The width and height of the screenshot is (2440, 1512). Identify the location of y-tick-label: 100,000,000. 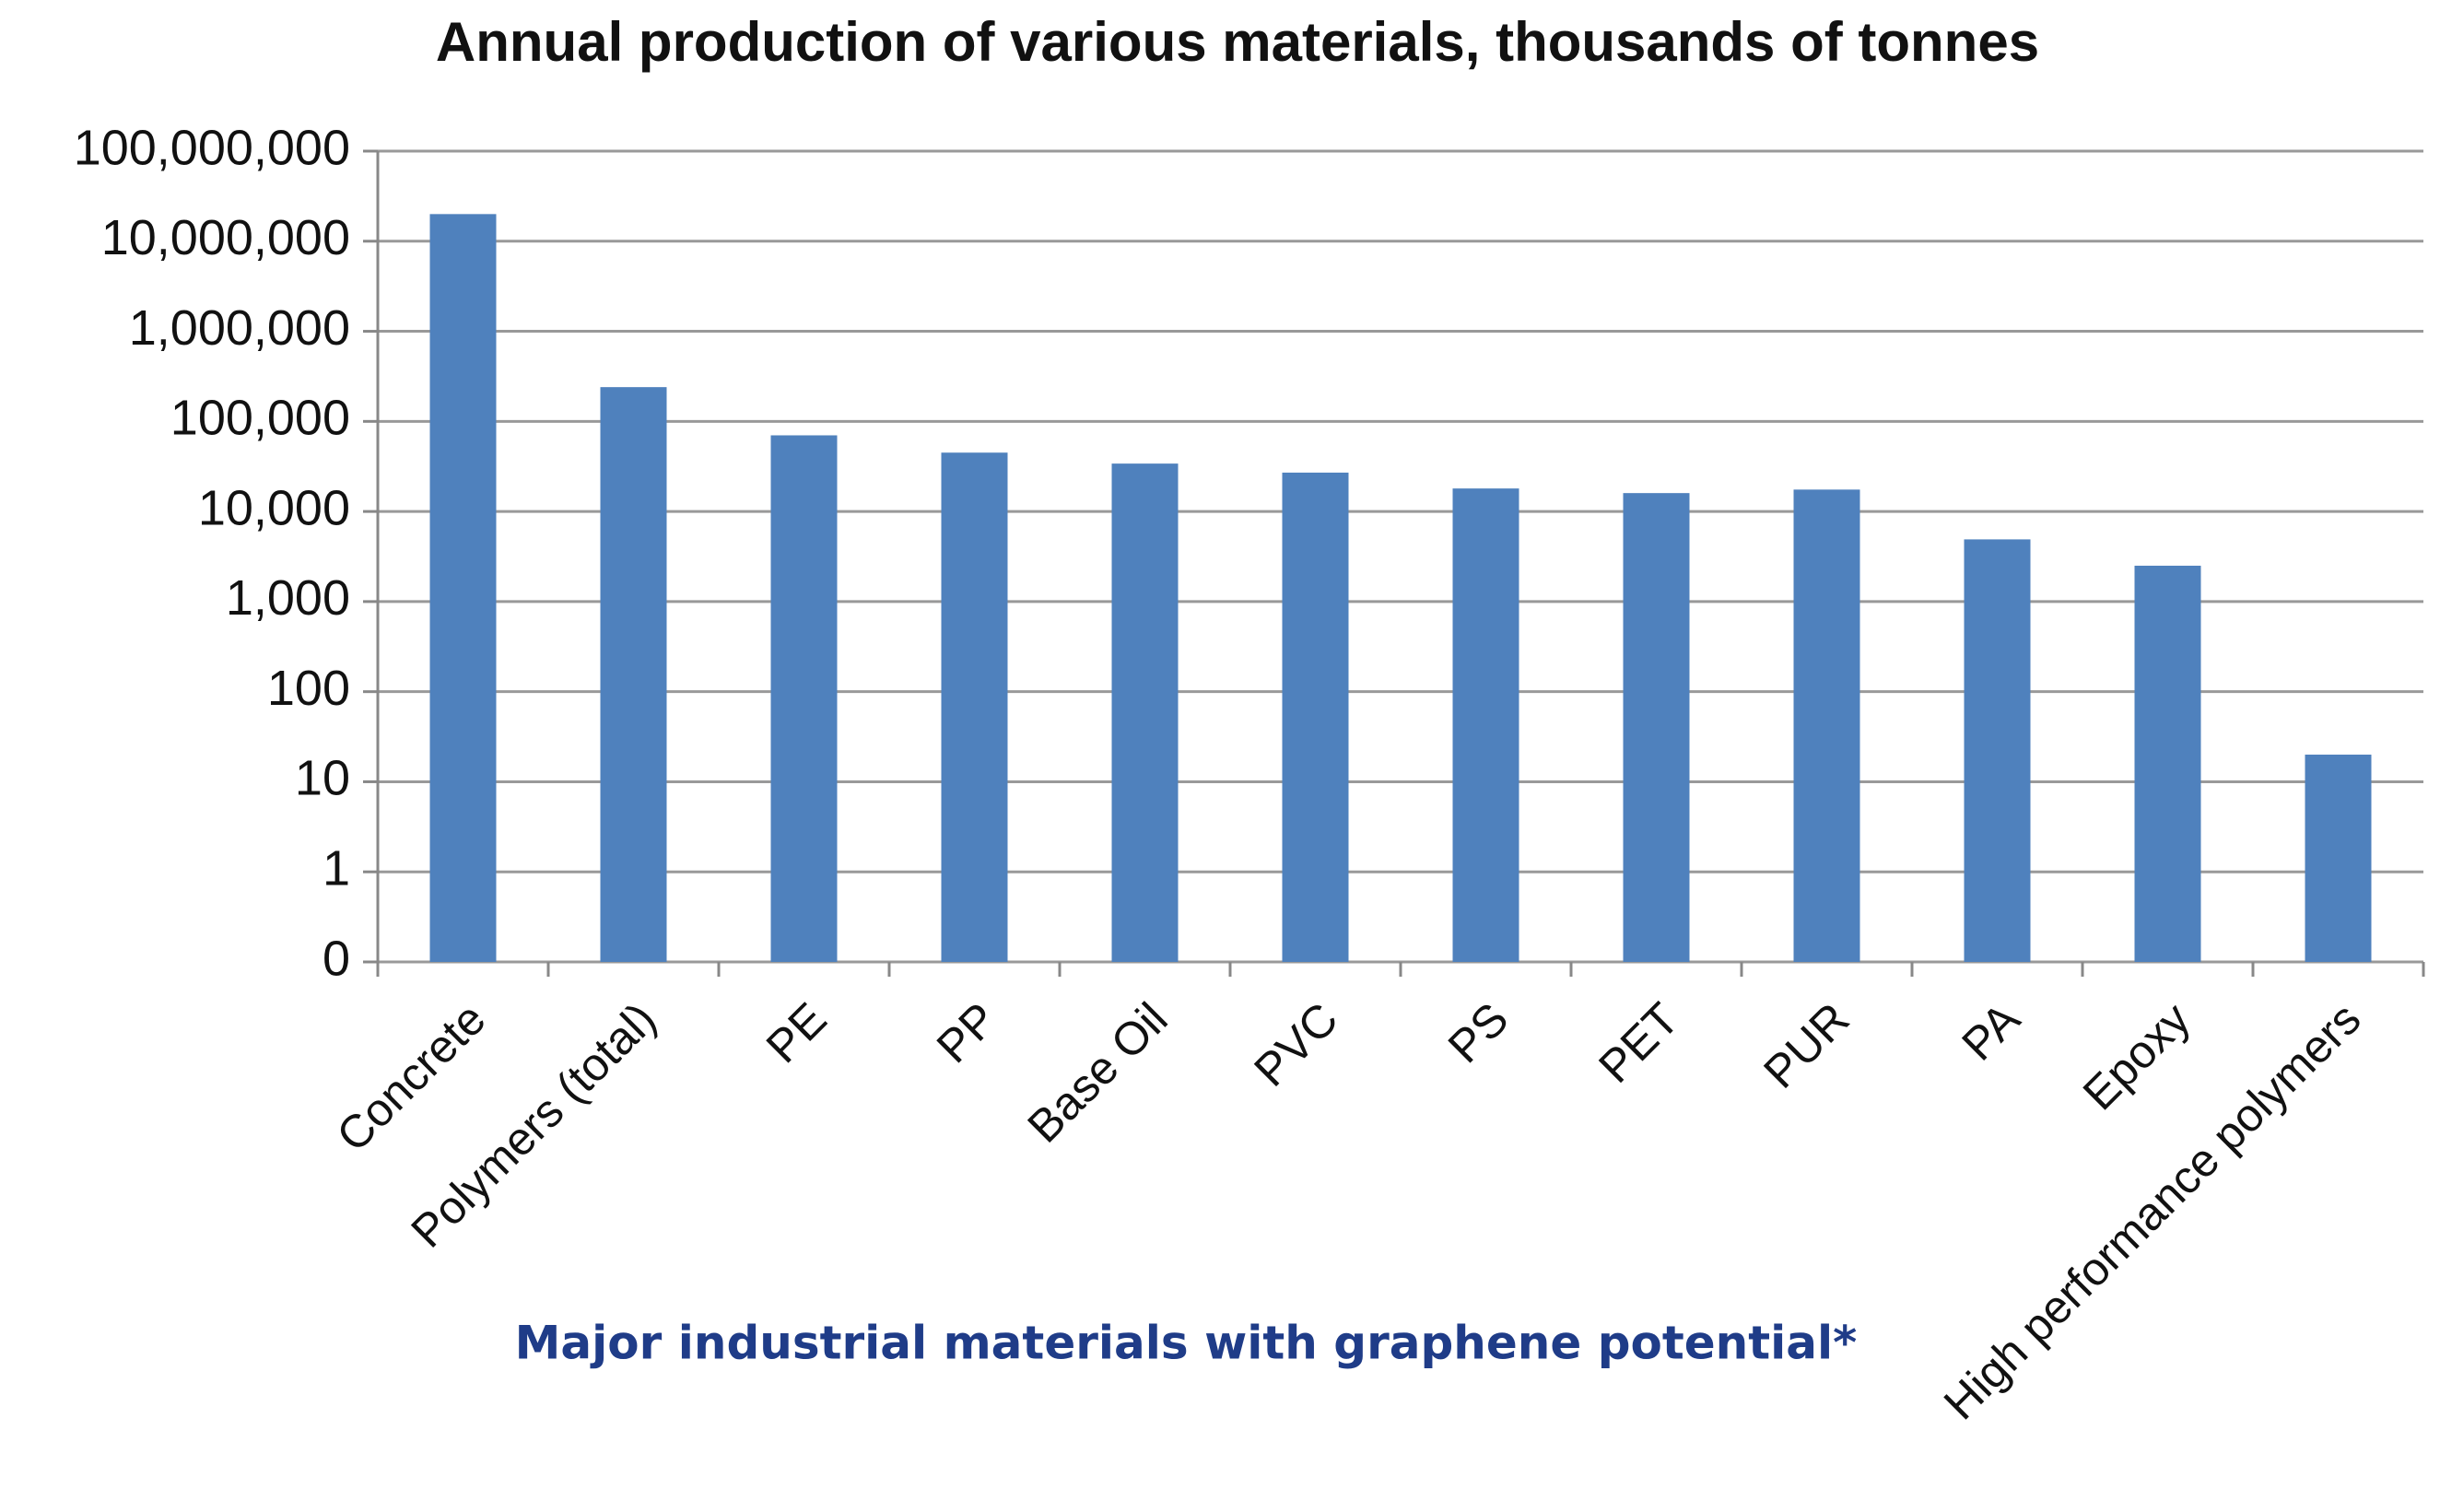
(212, 147).